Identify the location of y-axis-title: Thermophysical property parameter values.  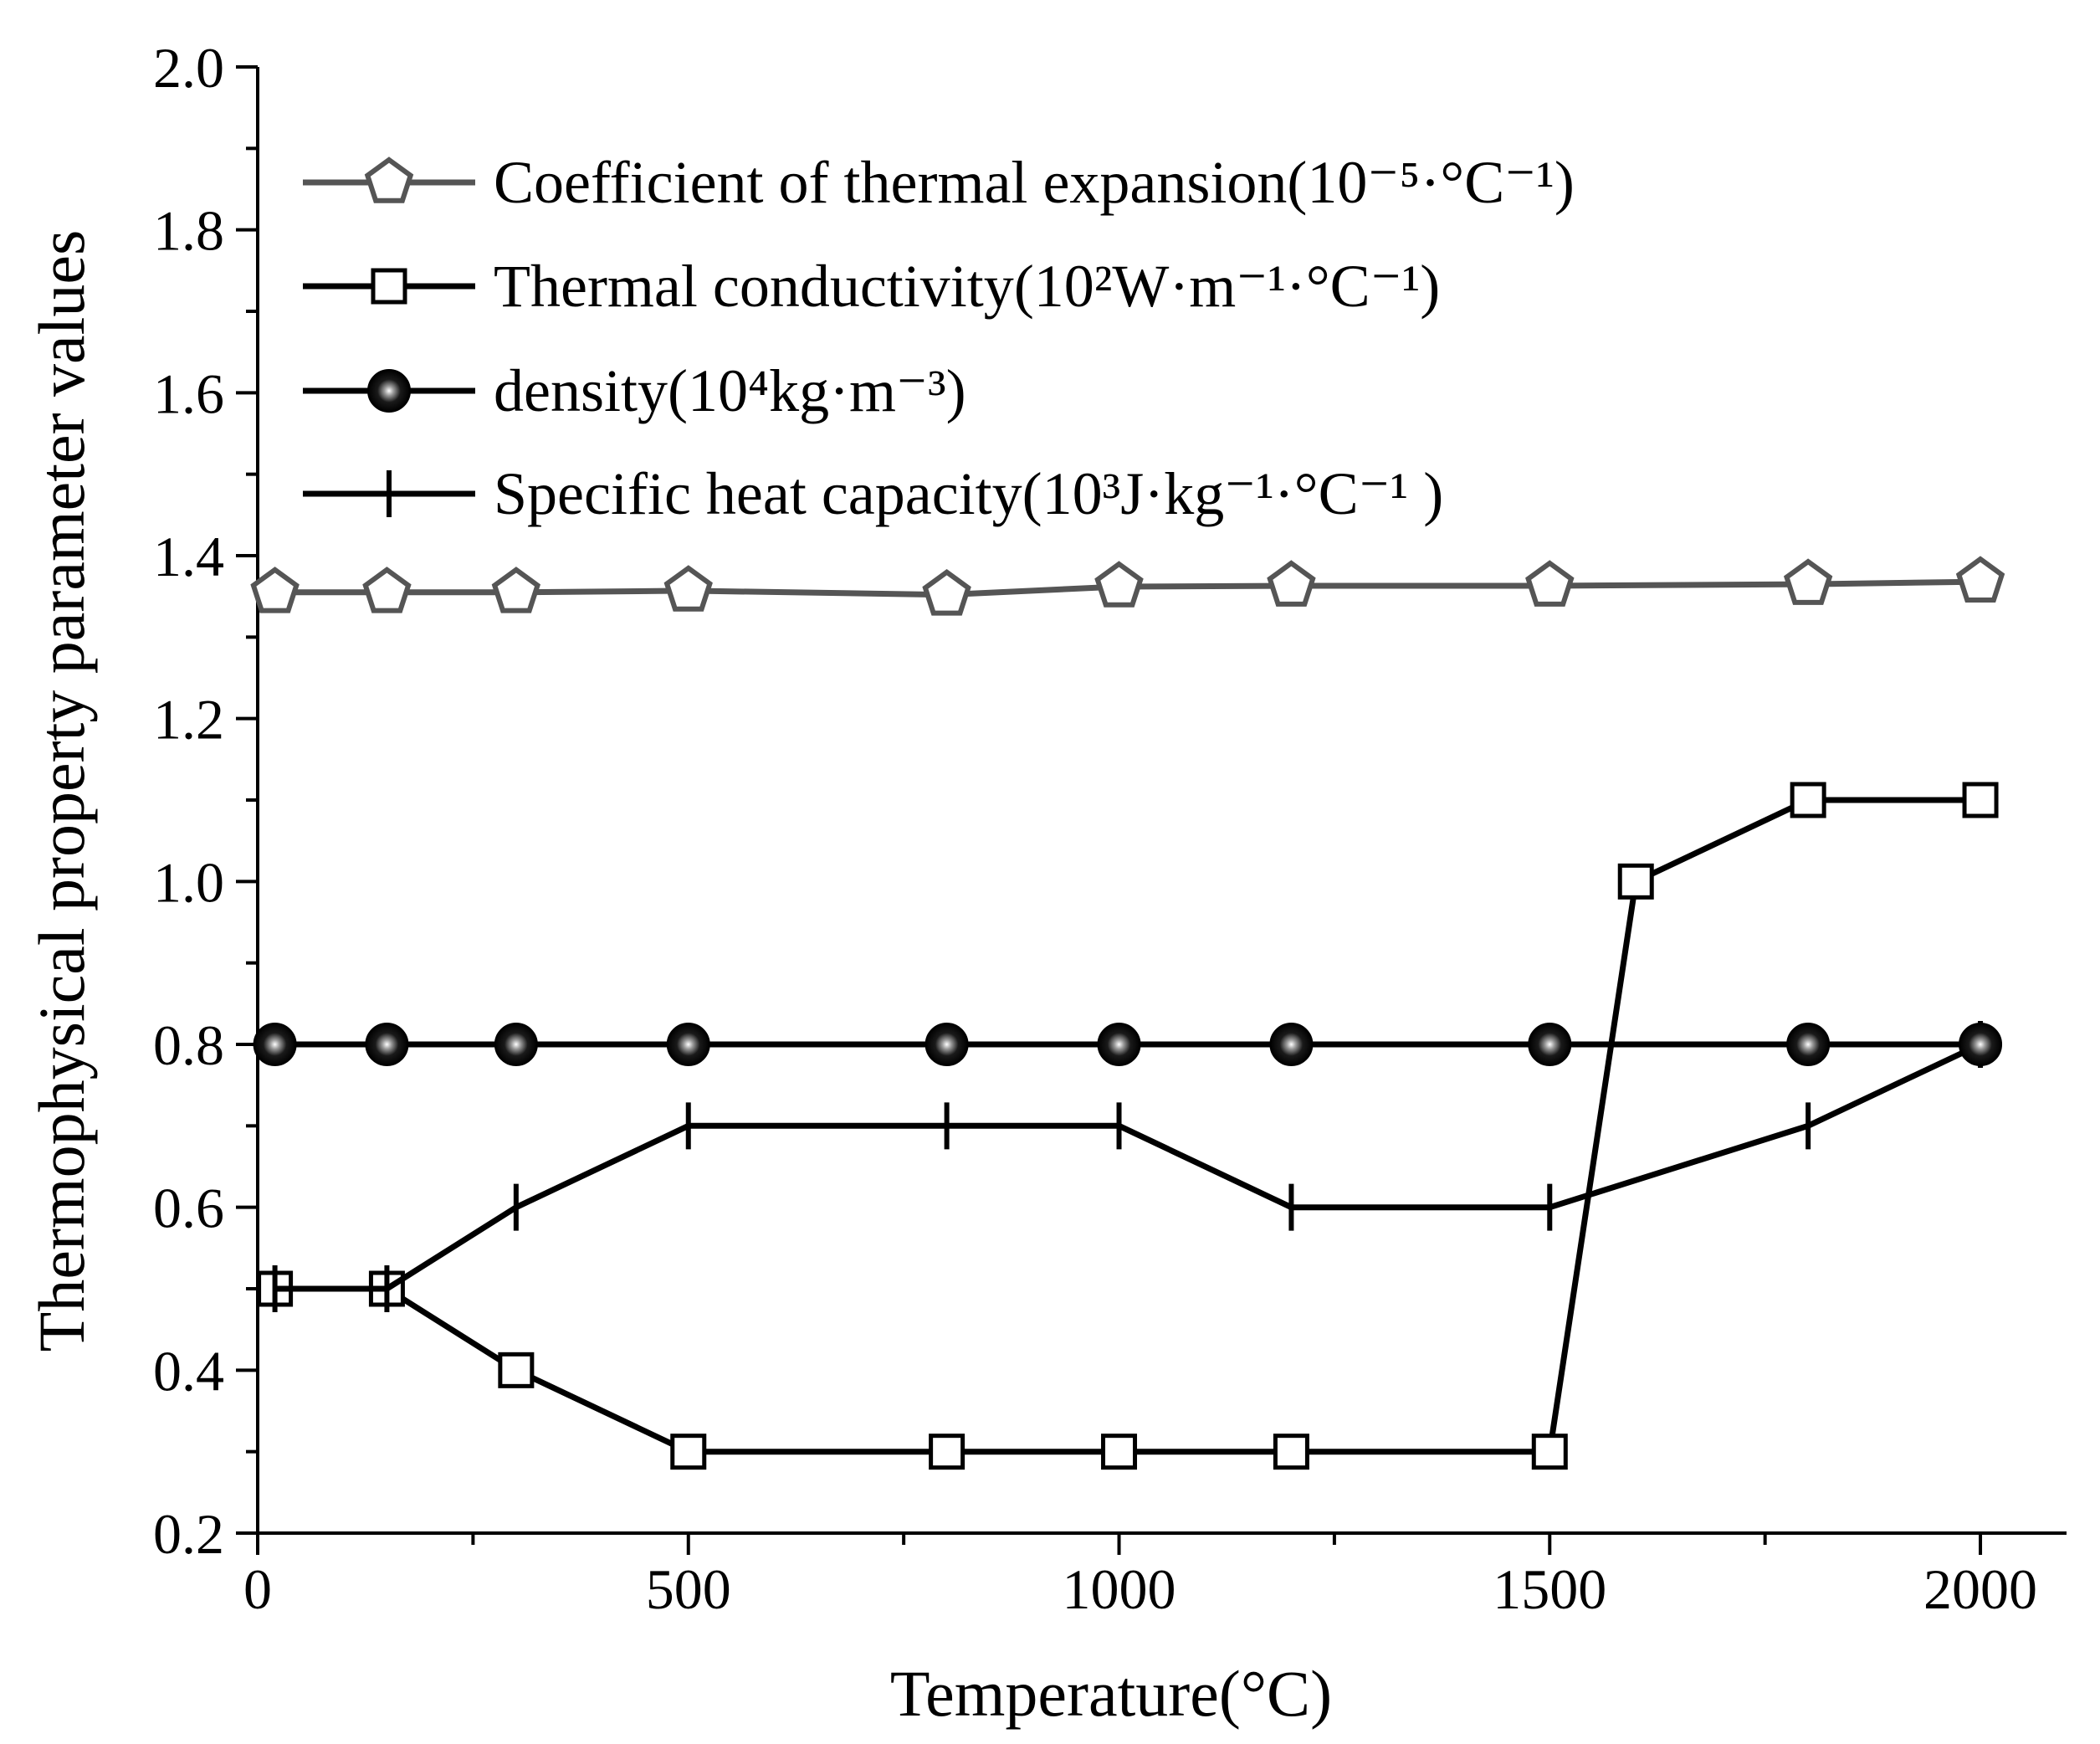
(61, 791).